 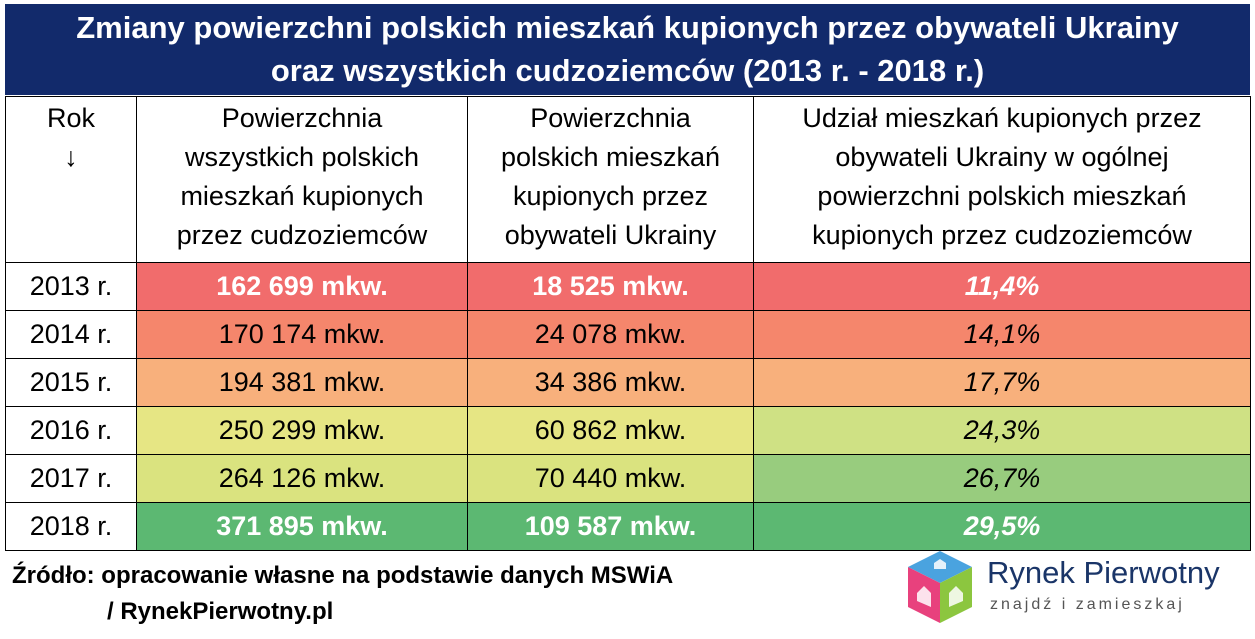 I want to click on header-year: Rok ↓, so click(x=71, y=179).